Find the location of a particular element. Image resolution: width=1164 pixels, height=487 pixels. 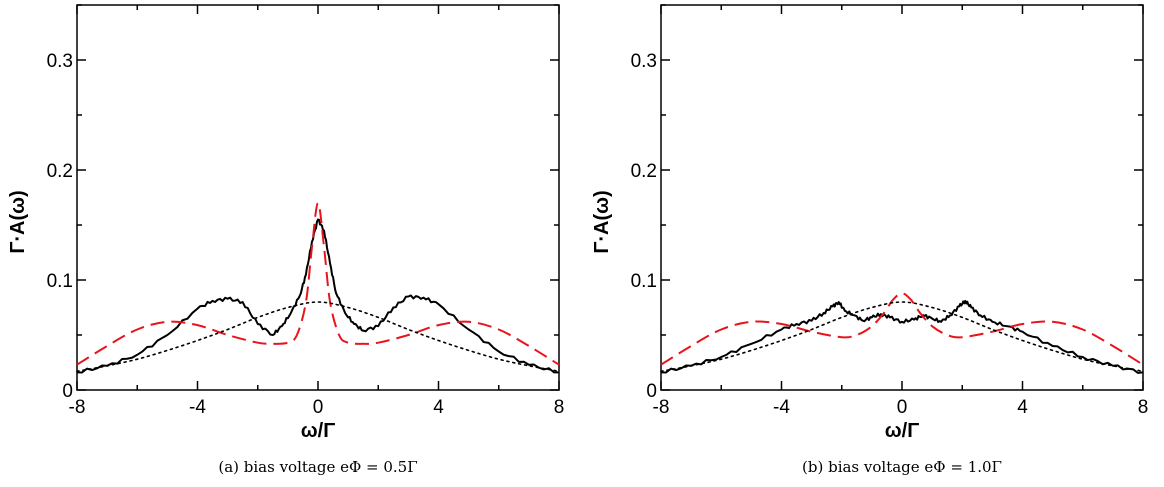

series-layer-a is located at coordinates (318, 288).